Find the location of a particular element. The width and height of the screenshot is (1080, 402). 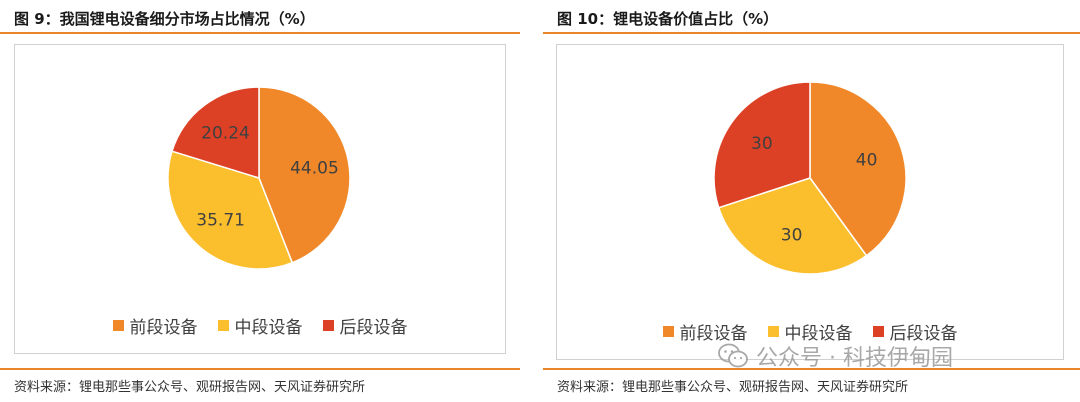

left-legend: 前段设备 中段设备 后段设备 is located at coordinates (260, 325).